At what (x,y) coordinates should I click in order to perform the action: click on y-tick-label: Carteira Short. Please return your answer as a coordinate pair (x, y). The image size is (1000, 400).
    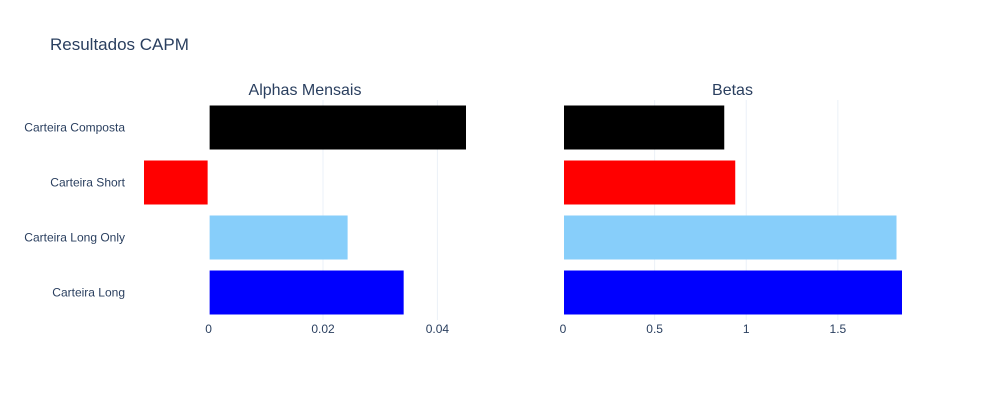
    Looking at the image, I should click on (87, 183).